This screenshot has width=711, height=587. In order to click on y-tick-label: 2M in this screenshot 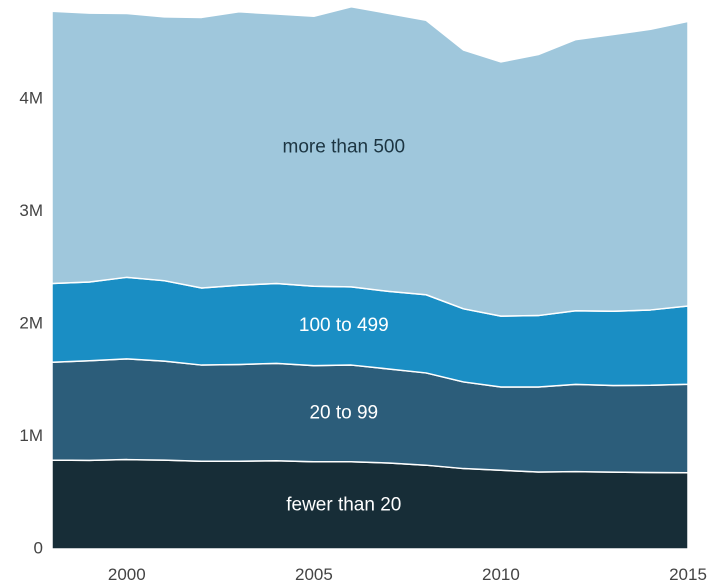, I will do `click(31, 322)`.